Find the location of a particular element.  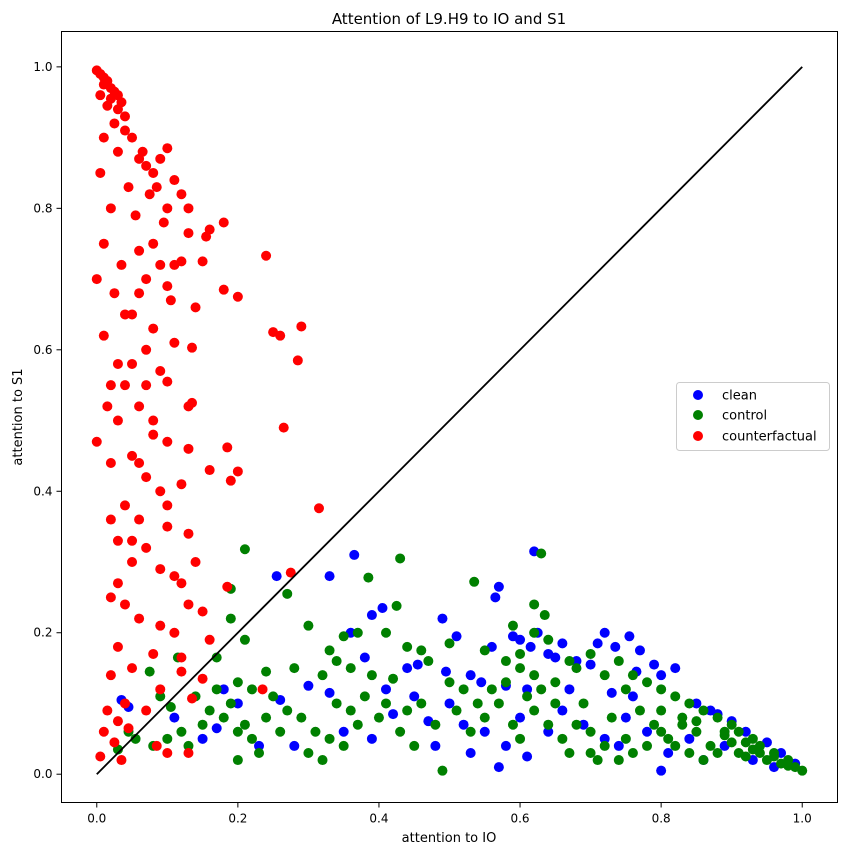

legend: clean control counterfactual is located at coordinates (753, 416).